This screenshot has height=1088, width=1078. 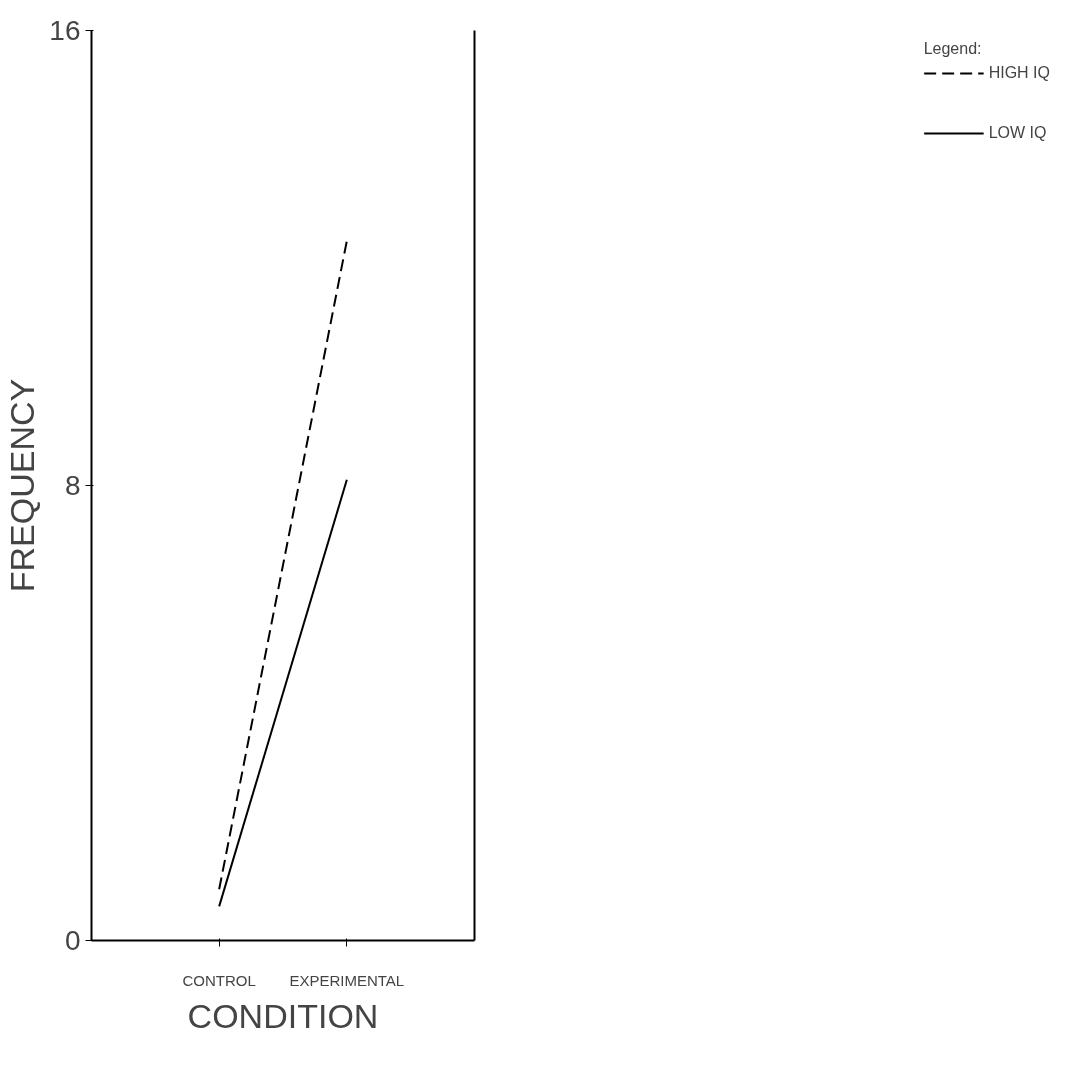 What do you see at coordinates (283, 1015) in the screenshot?
I see `x-axis-title: CONDITION` at bounding box center [283, 1015].